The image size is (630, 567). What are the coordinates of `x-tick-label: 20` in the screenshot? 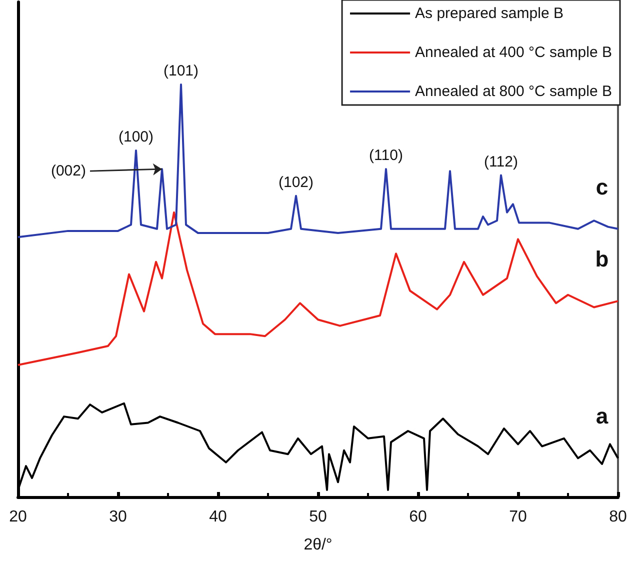 It's located at (18, 517).